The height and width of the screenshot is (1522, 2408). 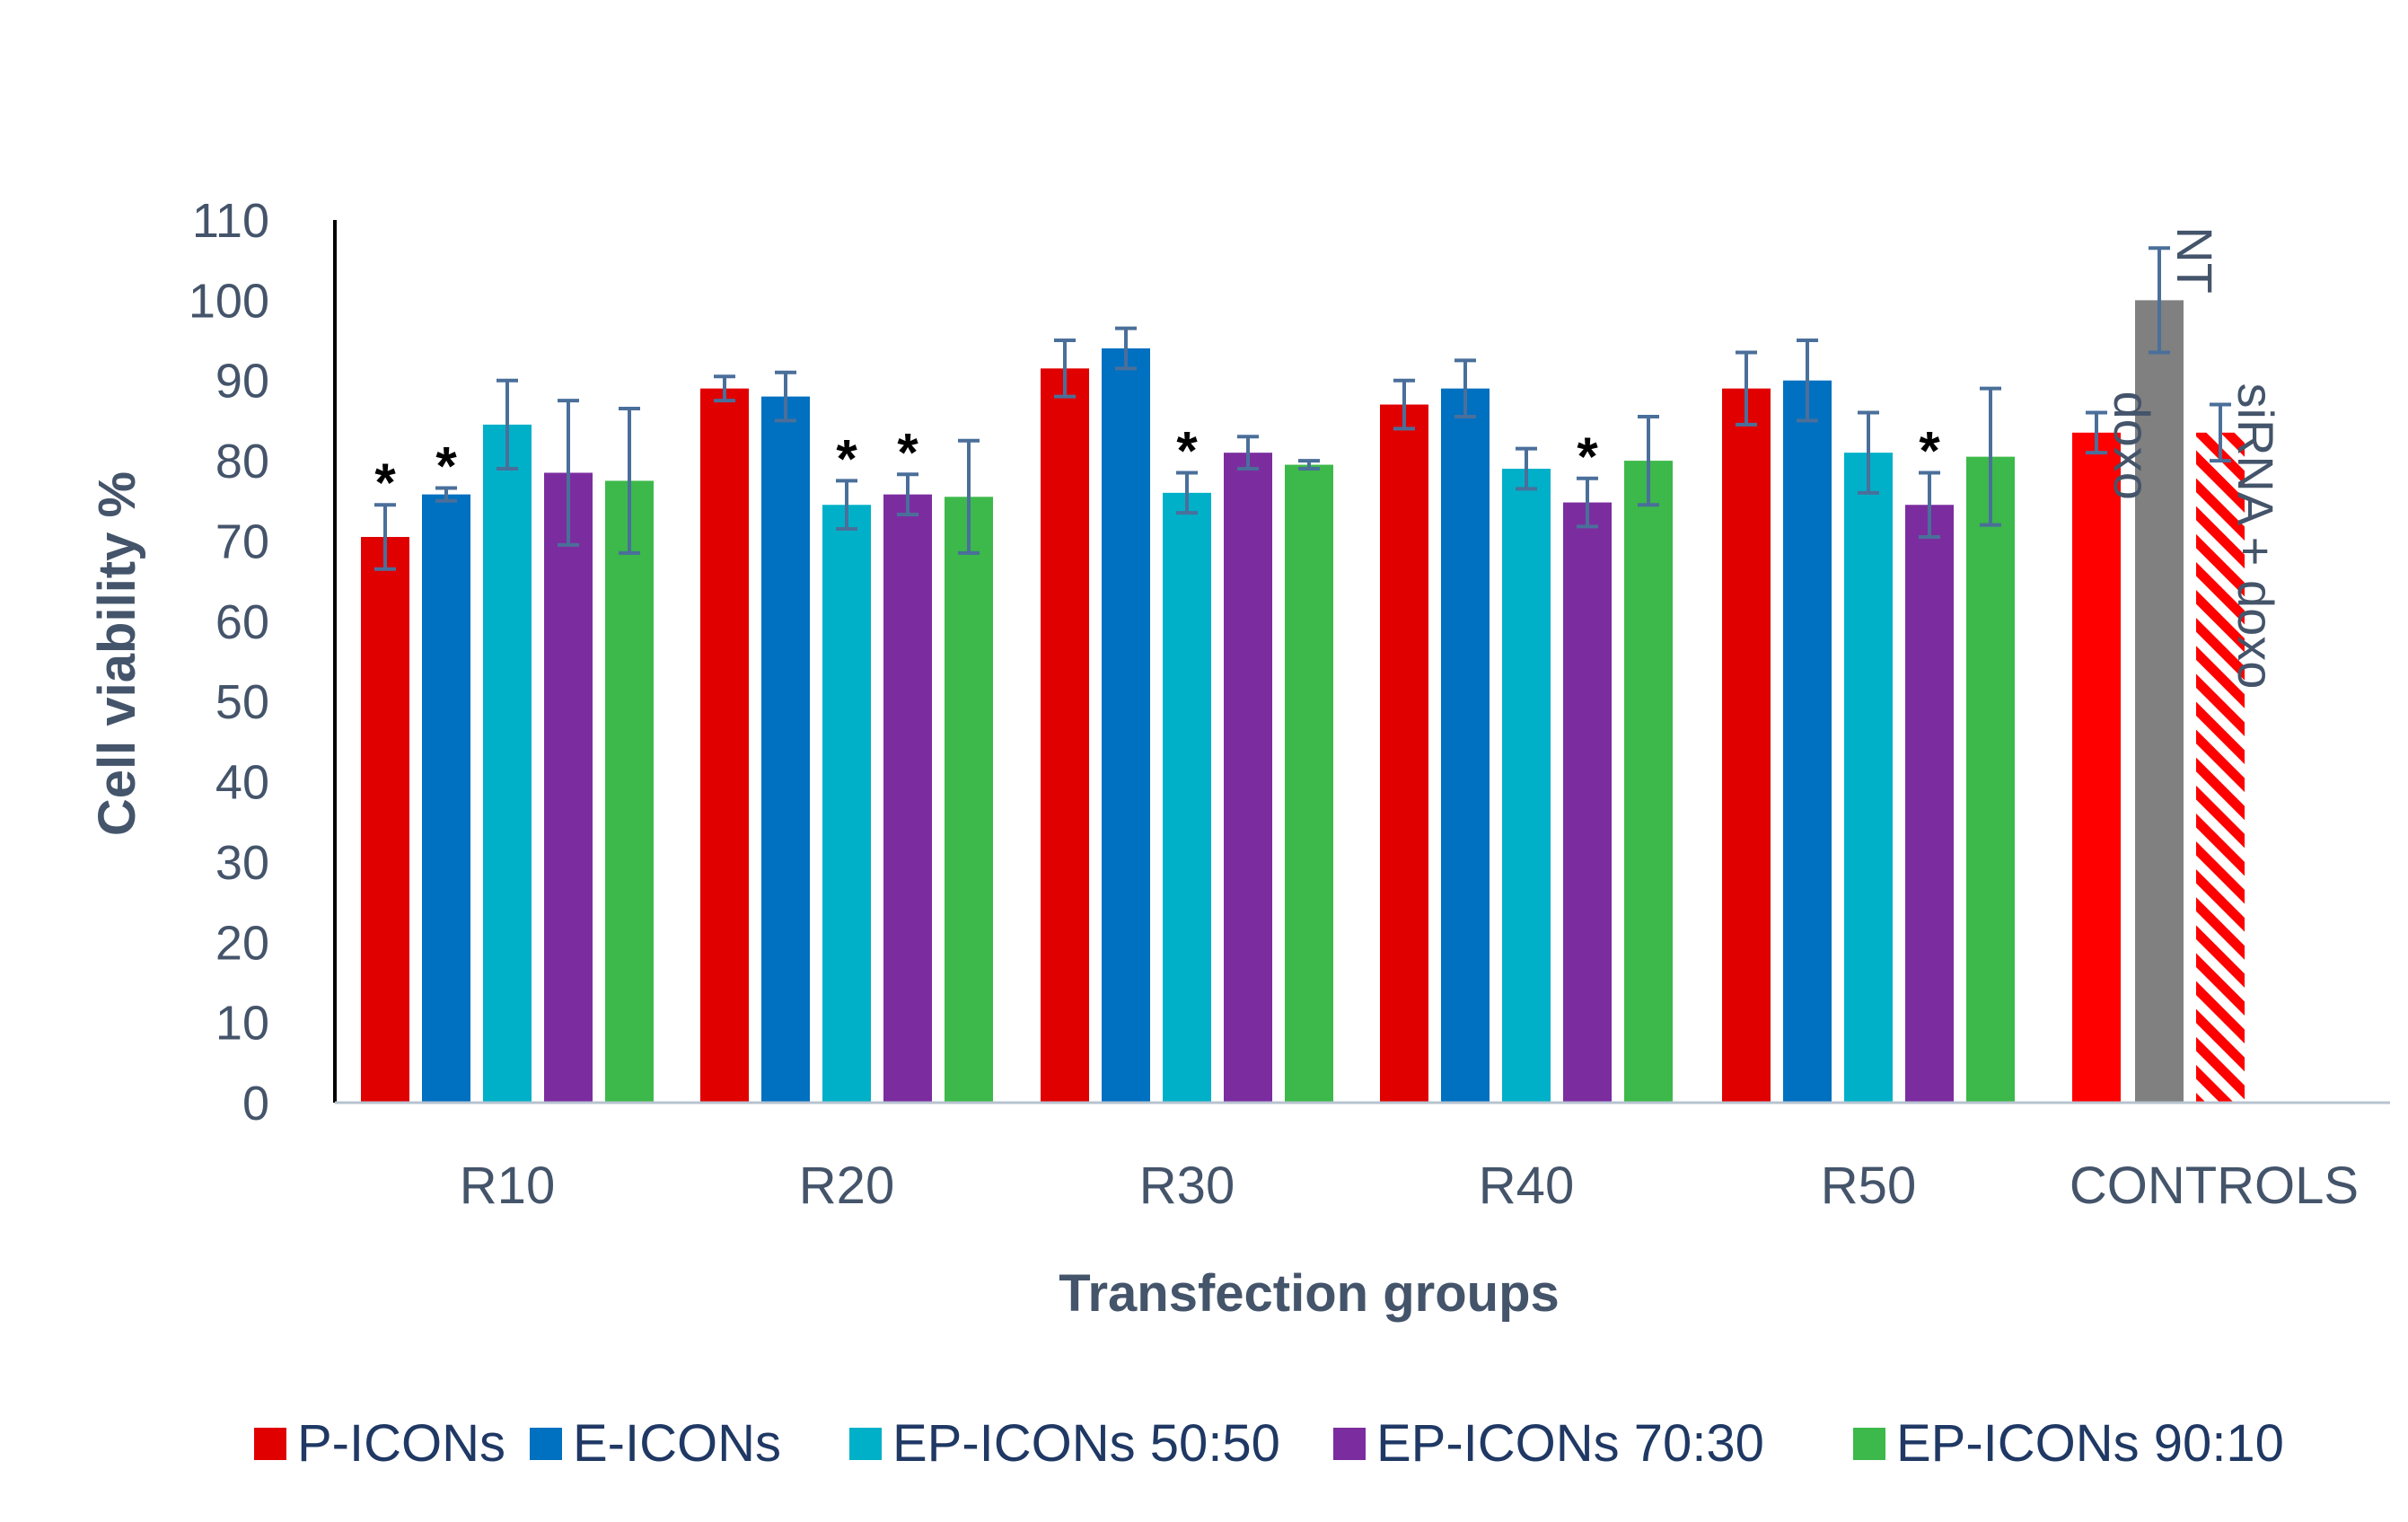 What do you see at coordinates (242, 943) in the screenshot?
I see `y-tick-label: 20` at bounding box center [242, 943].